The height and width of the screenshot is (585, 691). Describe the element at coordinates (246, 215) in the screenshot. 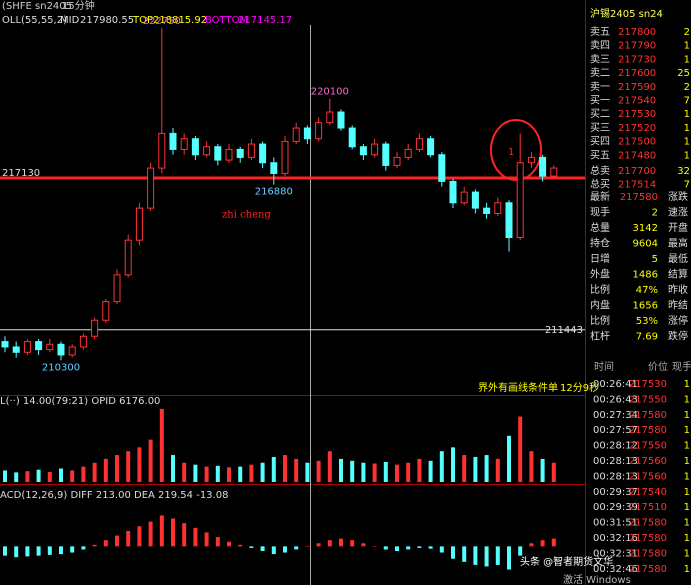

I see `handwriting: zhi cheng` at that location.